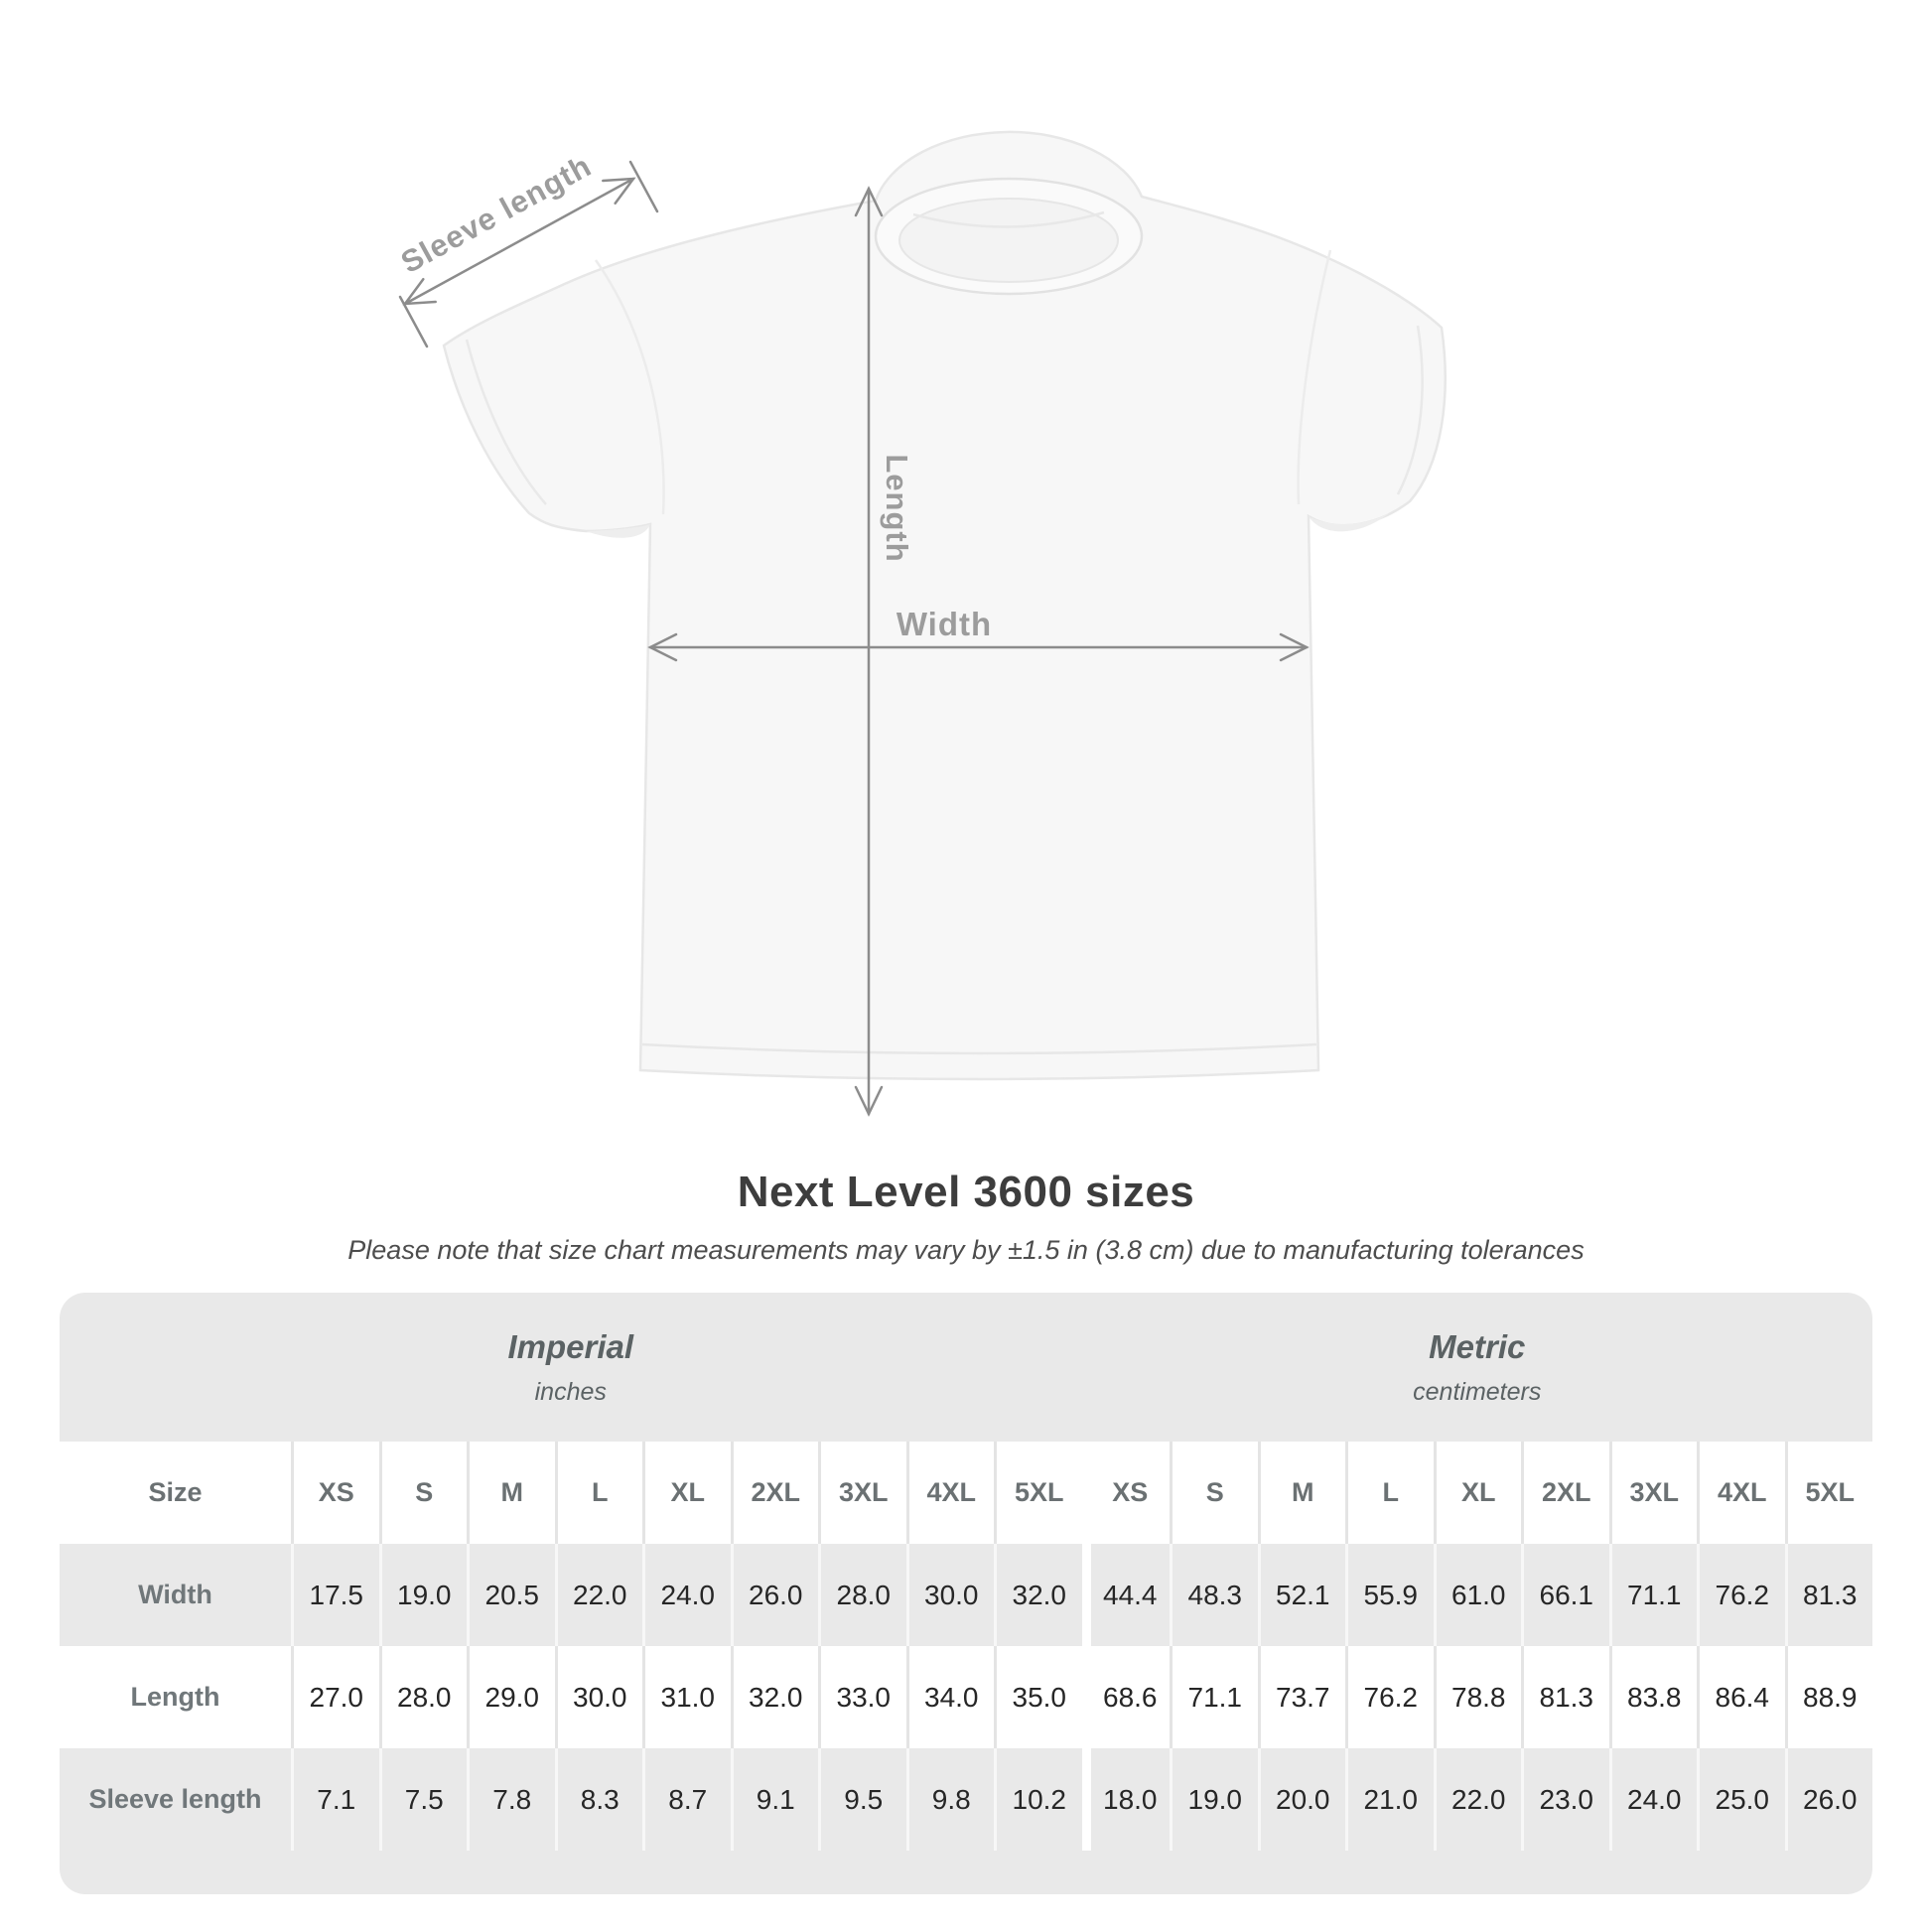 The height and width of the screenshot is (1932, 1932). I want to click on metric-group-name: Metric, so click(1478, 1346).